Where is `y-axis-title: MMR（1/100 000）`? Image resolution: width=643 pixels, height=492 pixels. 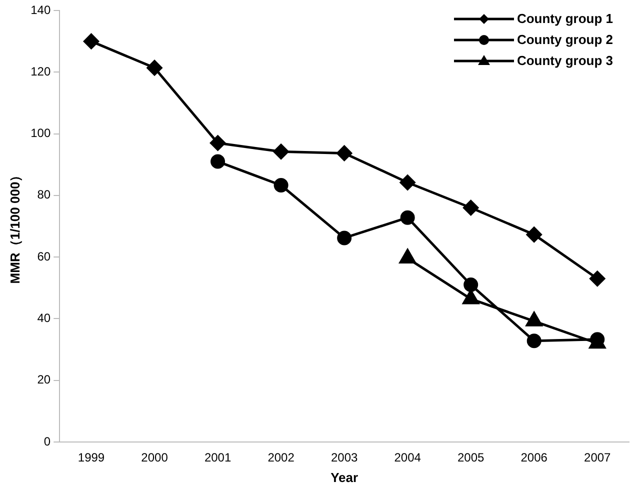 y-axis-title: MMR（1/100 000） is located at coordinates (14, 226).